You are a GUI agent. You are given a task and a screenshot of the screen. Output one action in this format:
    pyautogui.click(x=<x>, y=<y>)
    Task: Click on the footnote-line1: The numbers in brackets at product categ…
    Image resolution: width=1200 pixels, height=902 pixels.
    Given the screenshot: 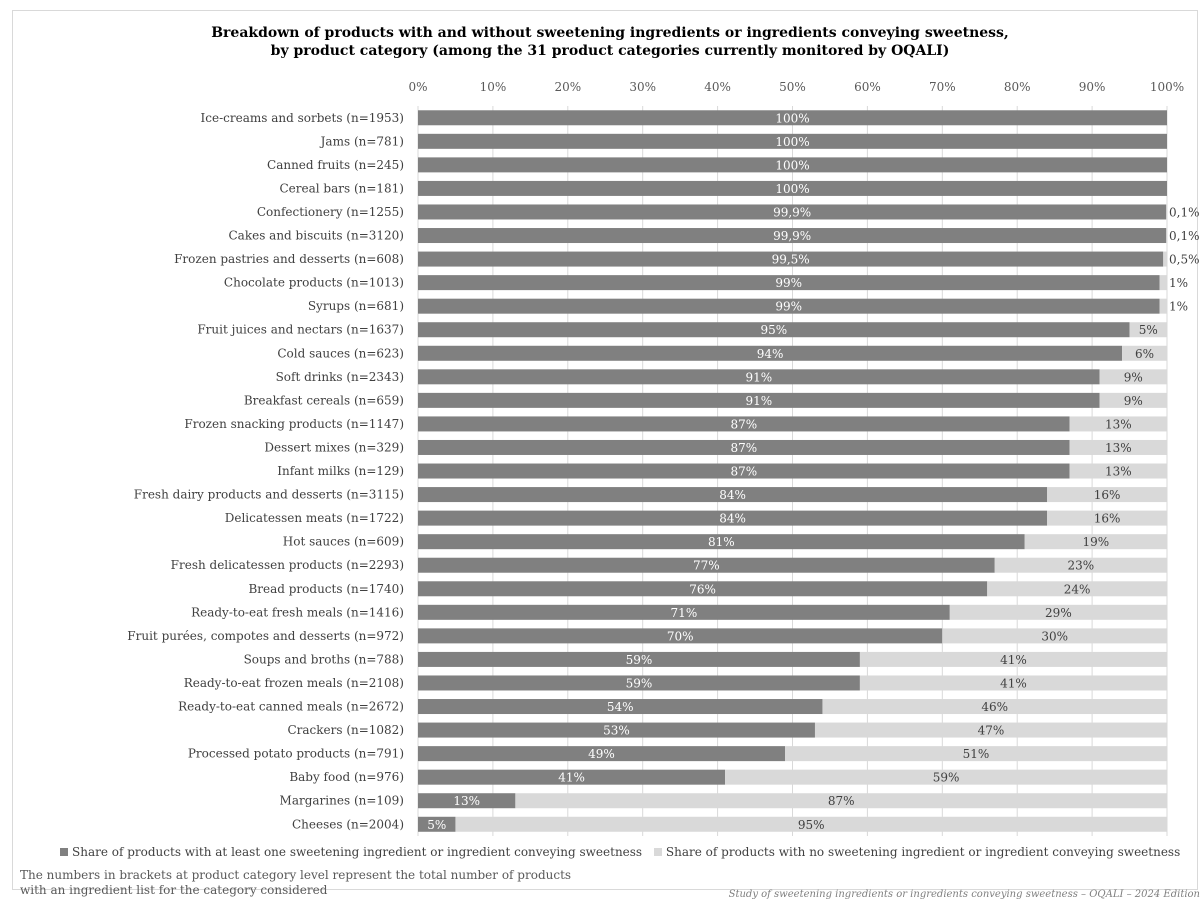 What is the action you would take?
    pyautogui.click(x=296, y=875)
    